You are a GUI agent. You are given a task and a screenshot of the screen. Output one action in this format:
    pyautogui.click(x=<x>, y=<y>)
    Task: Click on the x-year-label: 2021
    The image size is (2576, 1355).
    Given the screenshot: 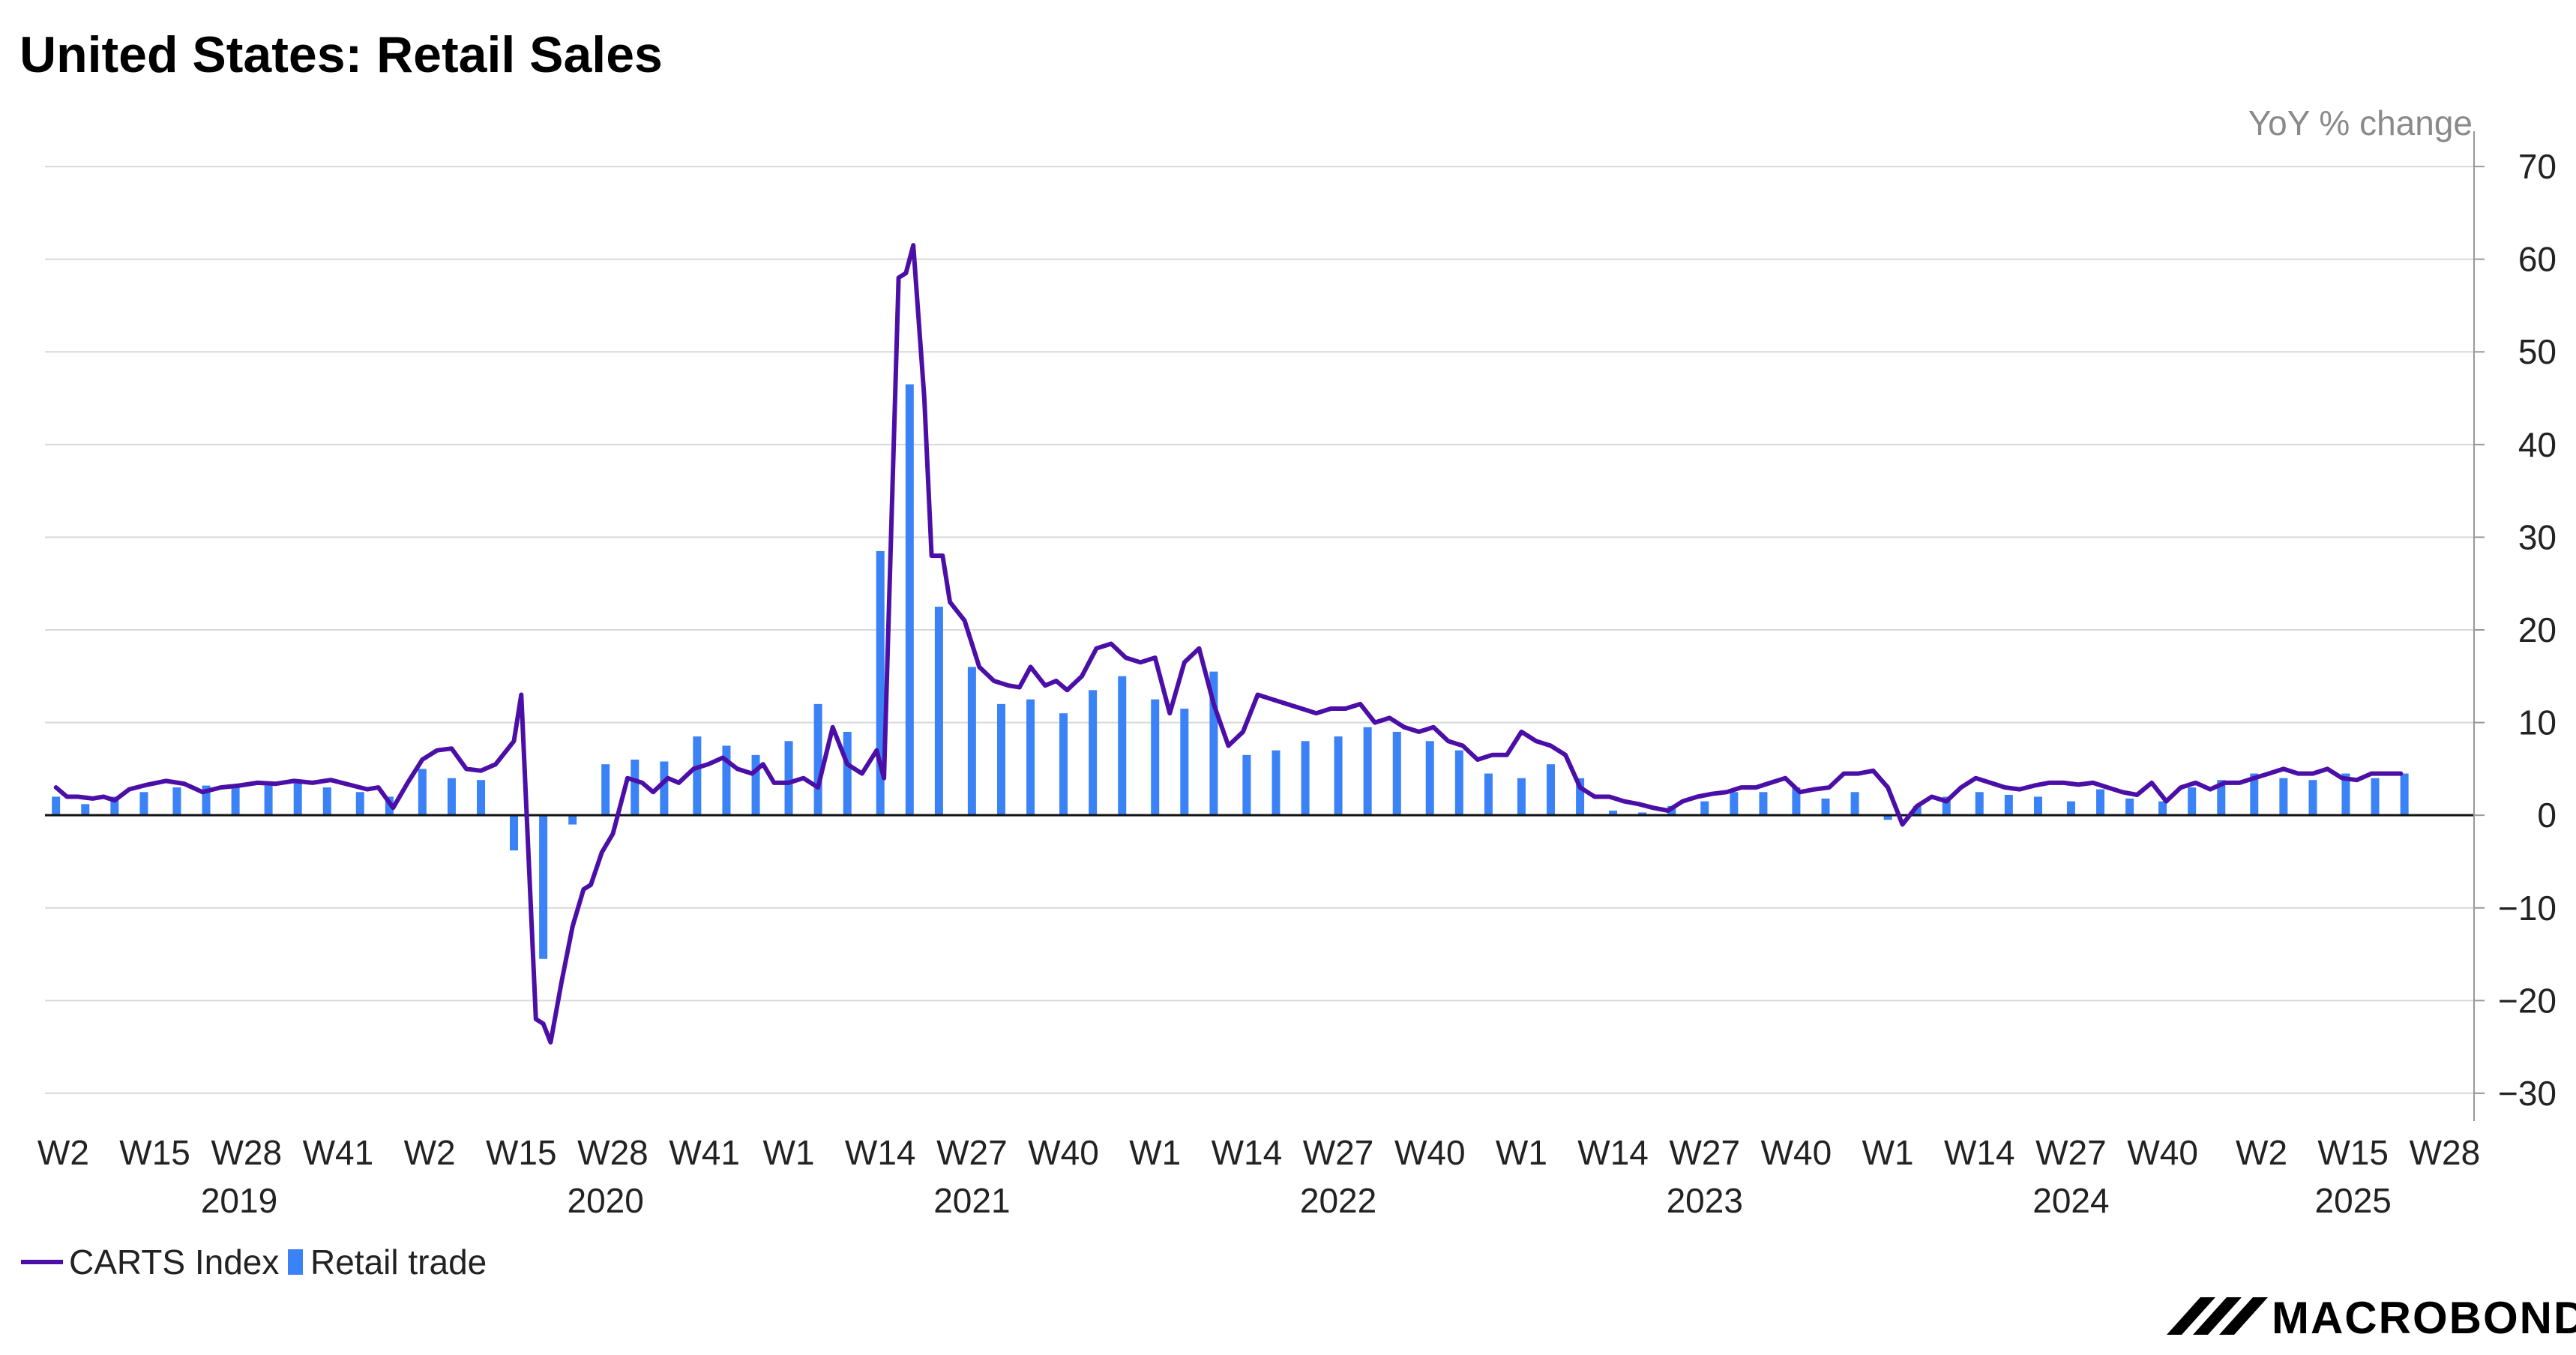 What is the action you would take?
    pyautogui.click(x=971, y=1200)
    